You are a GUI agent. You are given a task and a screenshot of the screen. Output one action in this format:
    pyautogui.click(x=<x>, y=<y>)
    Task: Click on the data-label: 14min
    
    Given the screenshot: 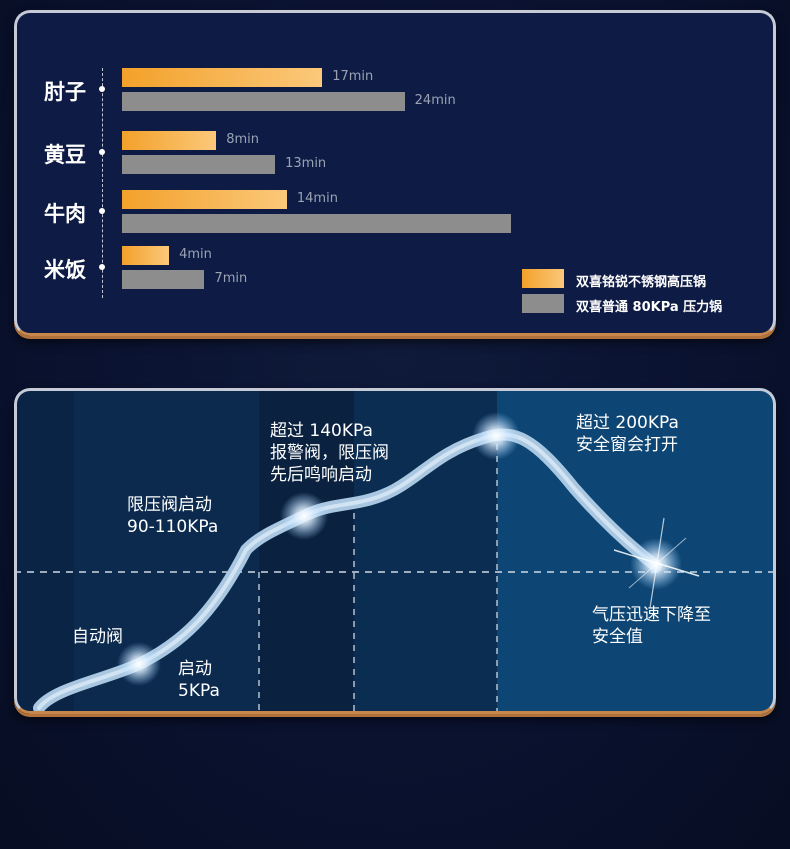 What is the action you would take?
    pyautogui.click(x=317, y=198)
    